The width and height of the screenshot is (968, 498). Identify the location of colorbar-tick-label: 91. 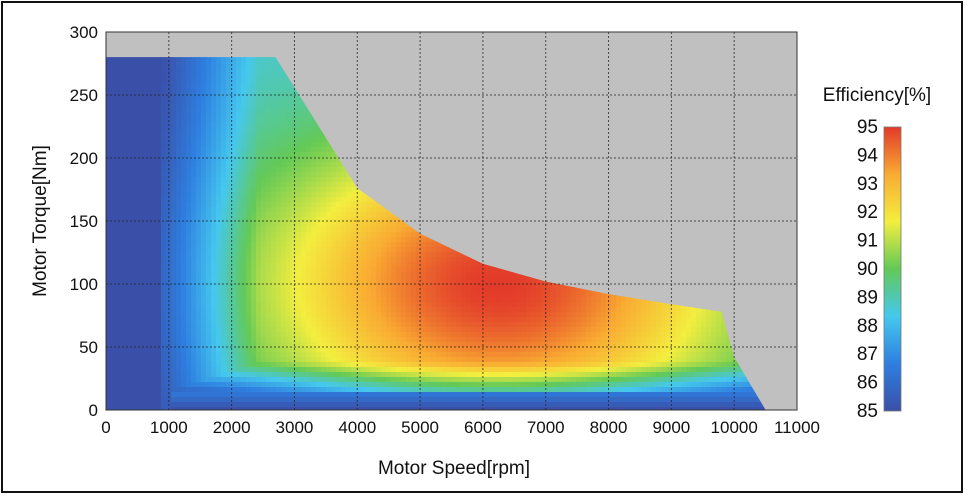
(867, 241).